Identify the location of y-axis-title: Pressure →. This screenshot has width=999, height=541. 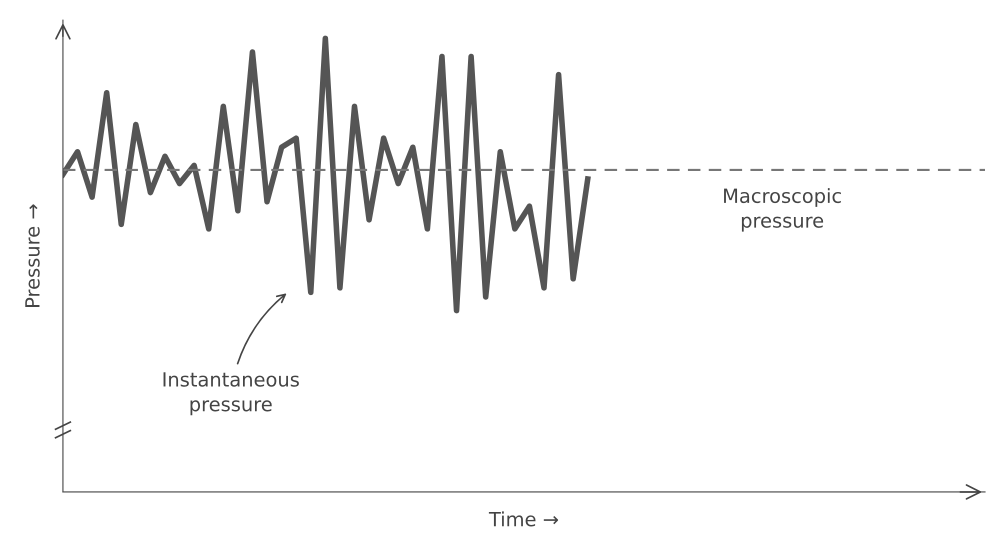
(32, 255).